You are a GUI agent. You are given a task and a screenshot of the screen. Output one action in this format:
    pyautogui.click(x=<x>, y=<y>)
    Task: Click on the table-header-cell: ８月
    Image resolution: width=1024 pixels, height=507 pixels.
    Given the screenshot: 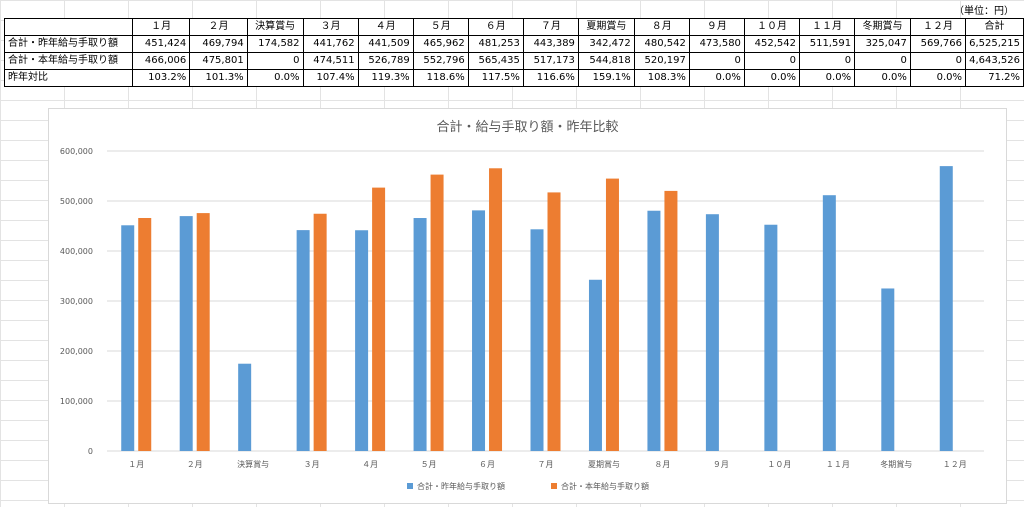 What is the action you would take?
    pyautogui.click(x=661, y=27)
    